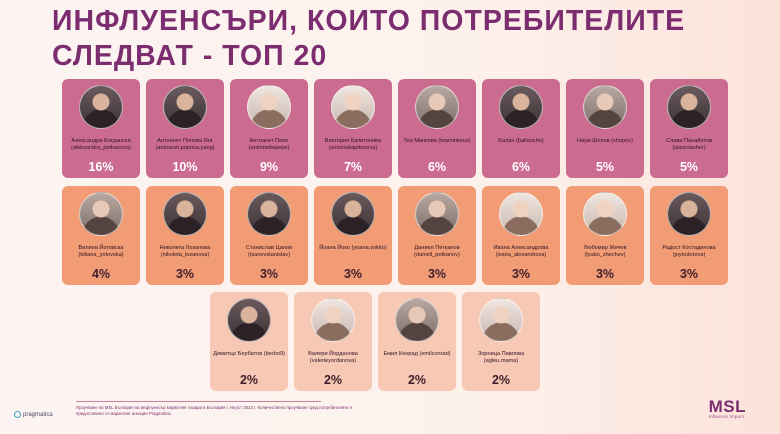 This screenshot has height=434, width=780. I want to click on influencer-name: Емил Конрад (emilconrad), so click(417, 354).